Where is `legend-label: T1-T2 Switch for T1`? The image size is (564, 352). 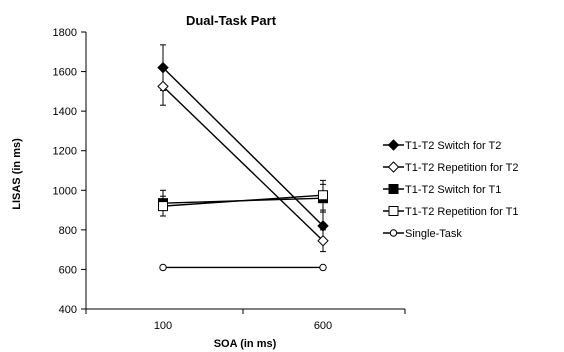 legend-label: T1-T2 Switch for T1 is located at coordinates (453, 190).